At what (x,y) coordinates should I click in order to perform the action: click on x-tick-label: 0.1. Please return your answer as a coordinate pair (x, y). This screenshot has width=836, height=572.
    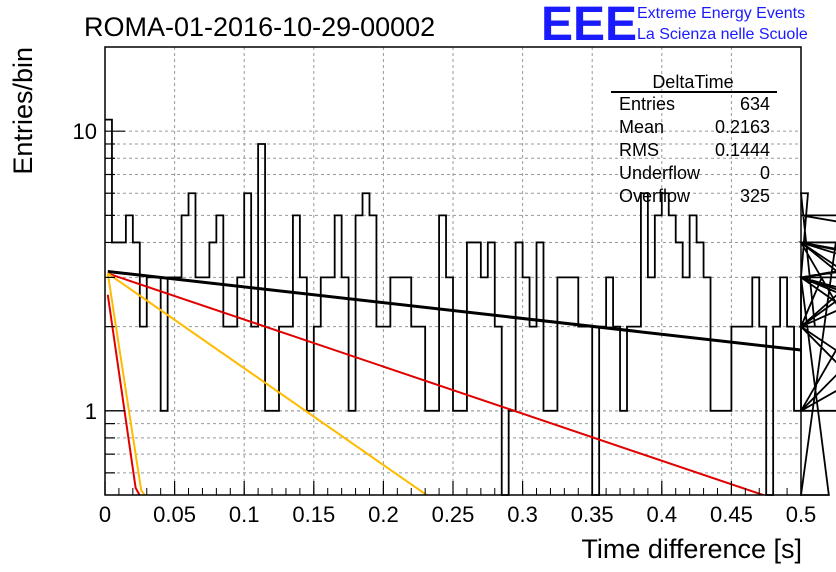
    Looking at the image, I should click on (244, 514).